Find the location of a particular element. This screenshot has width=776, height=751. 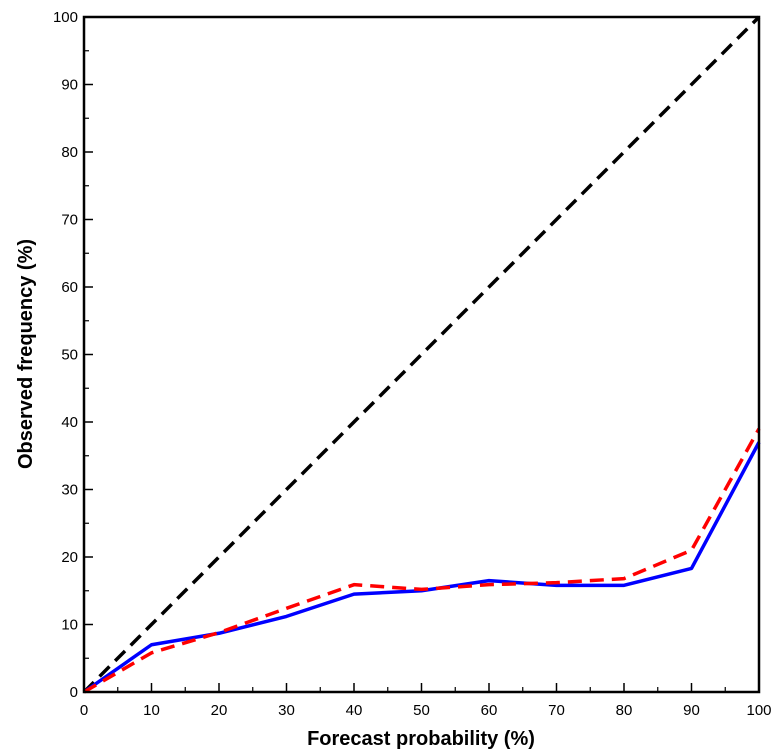

x-tick-label: 10 is located at coordinates (151, 710).